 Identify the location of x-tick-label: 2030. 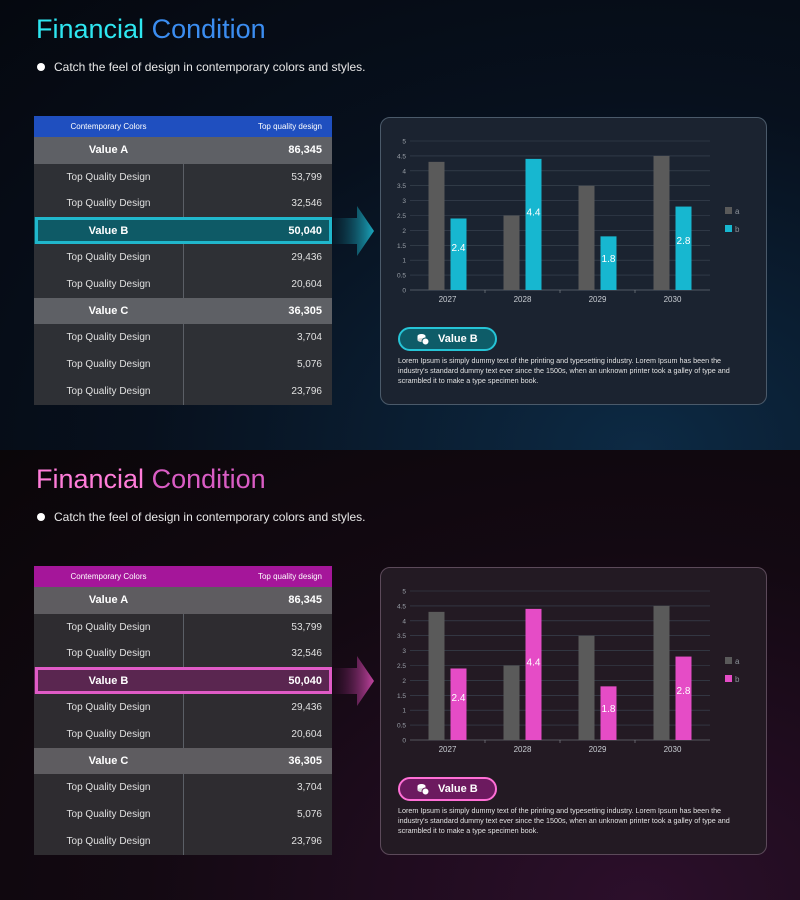
(673, 749).